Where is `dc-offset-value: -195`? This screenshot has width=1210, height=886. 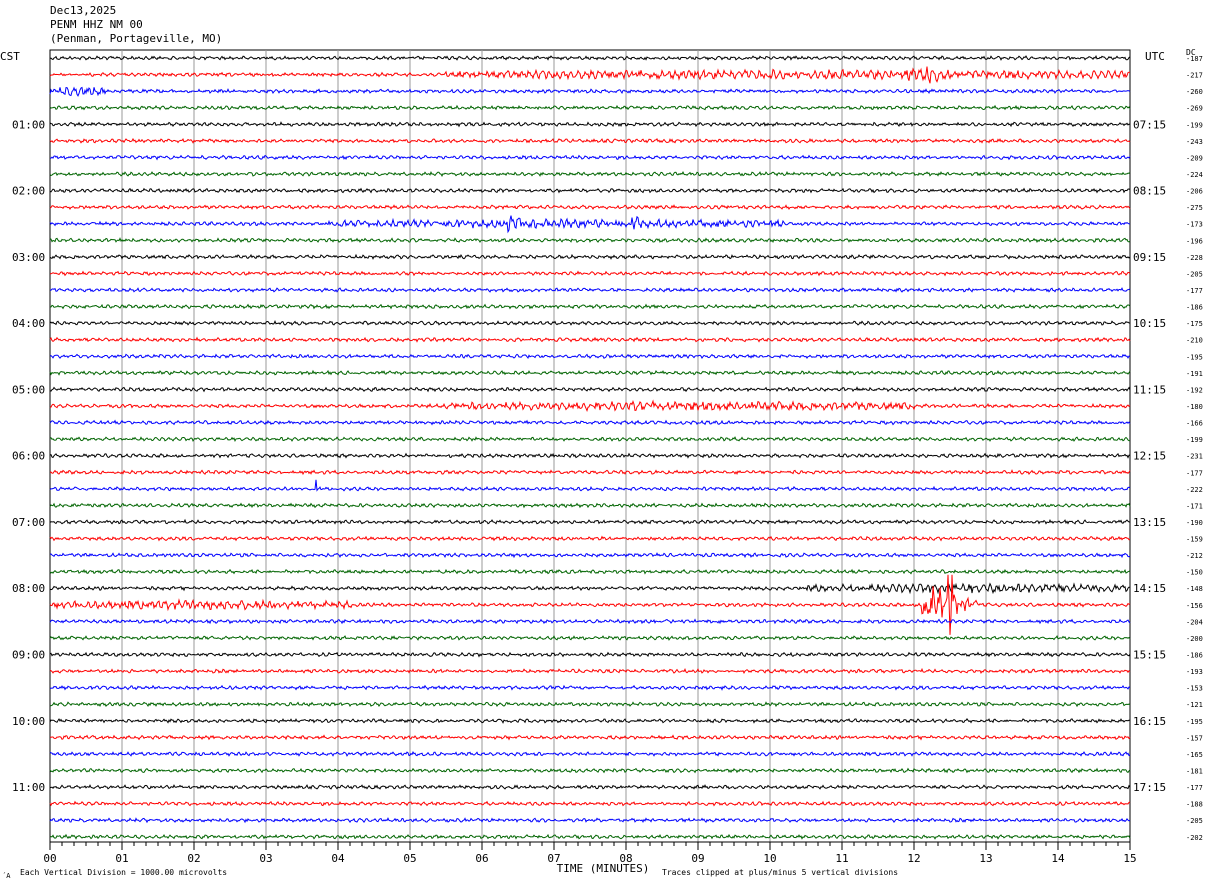
dc-offset-value: -195 is located at coordinates (1194, 357).